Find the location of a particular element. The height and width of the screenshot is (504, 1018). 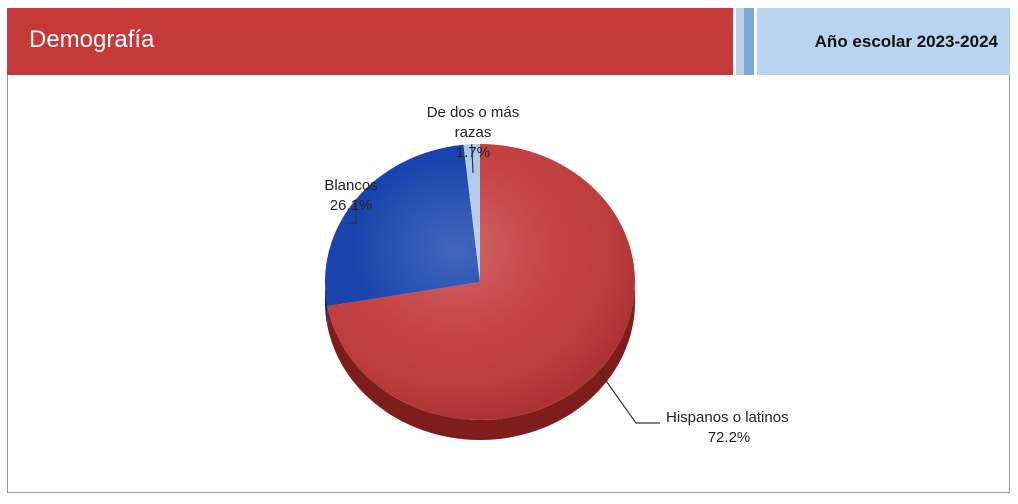

title-bar: Demografía is located at coordinates (370, 41).